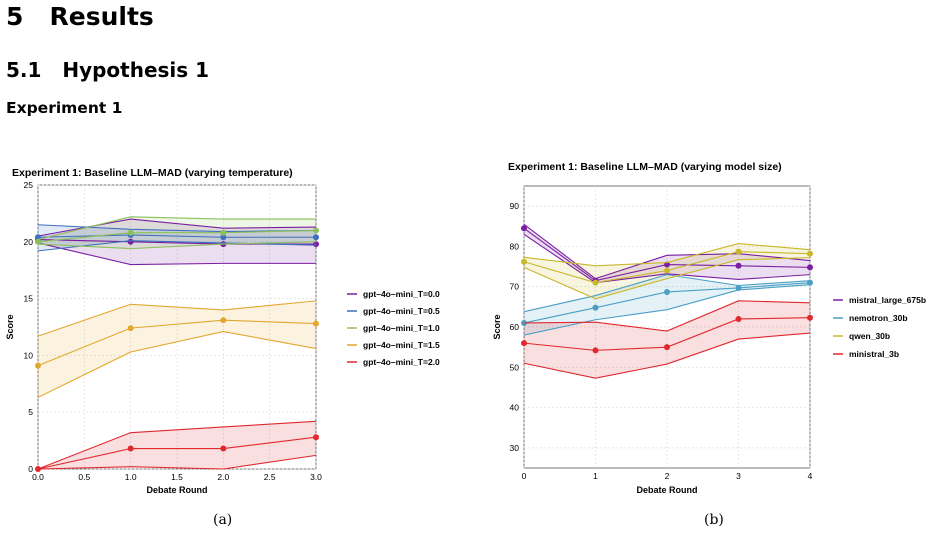  Describe the element at coordinates (177, 477) in the screenshot. I see `x-tick-label: 1.5` at that location.